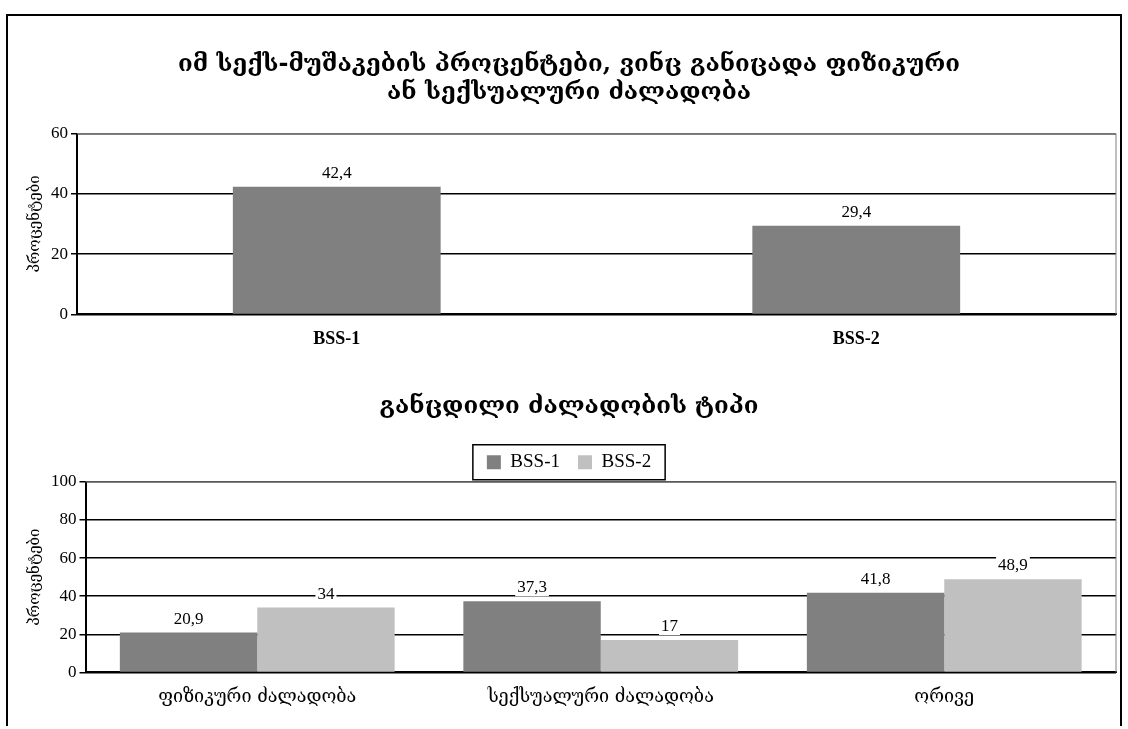 The height and width of the screenshot is (729, 1128). I want to click on chart-title: განცდილი ძალადობის ტიპი, so click(569, 404).